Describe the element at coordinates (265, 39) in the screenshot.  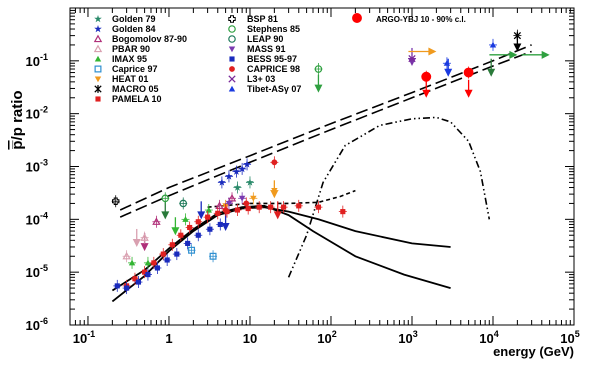
I see `legend-label: LEAP 90` at that location.